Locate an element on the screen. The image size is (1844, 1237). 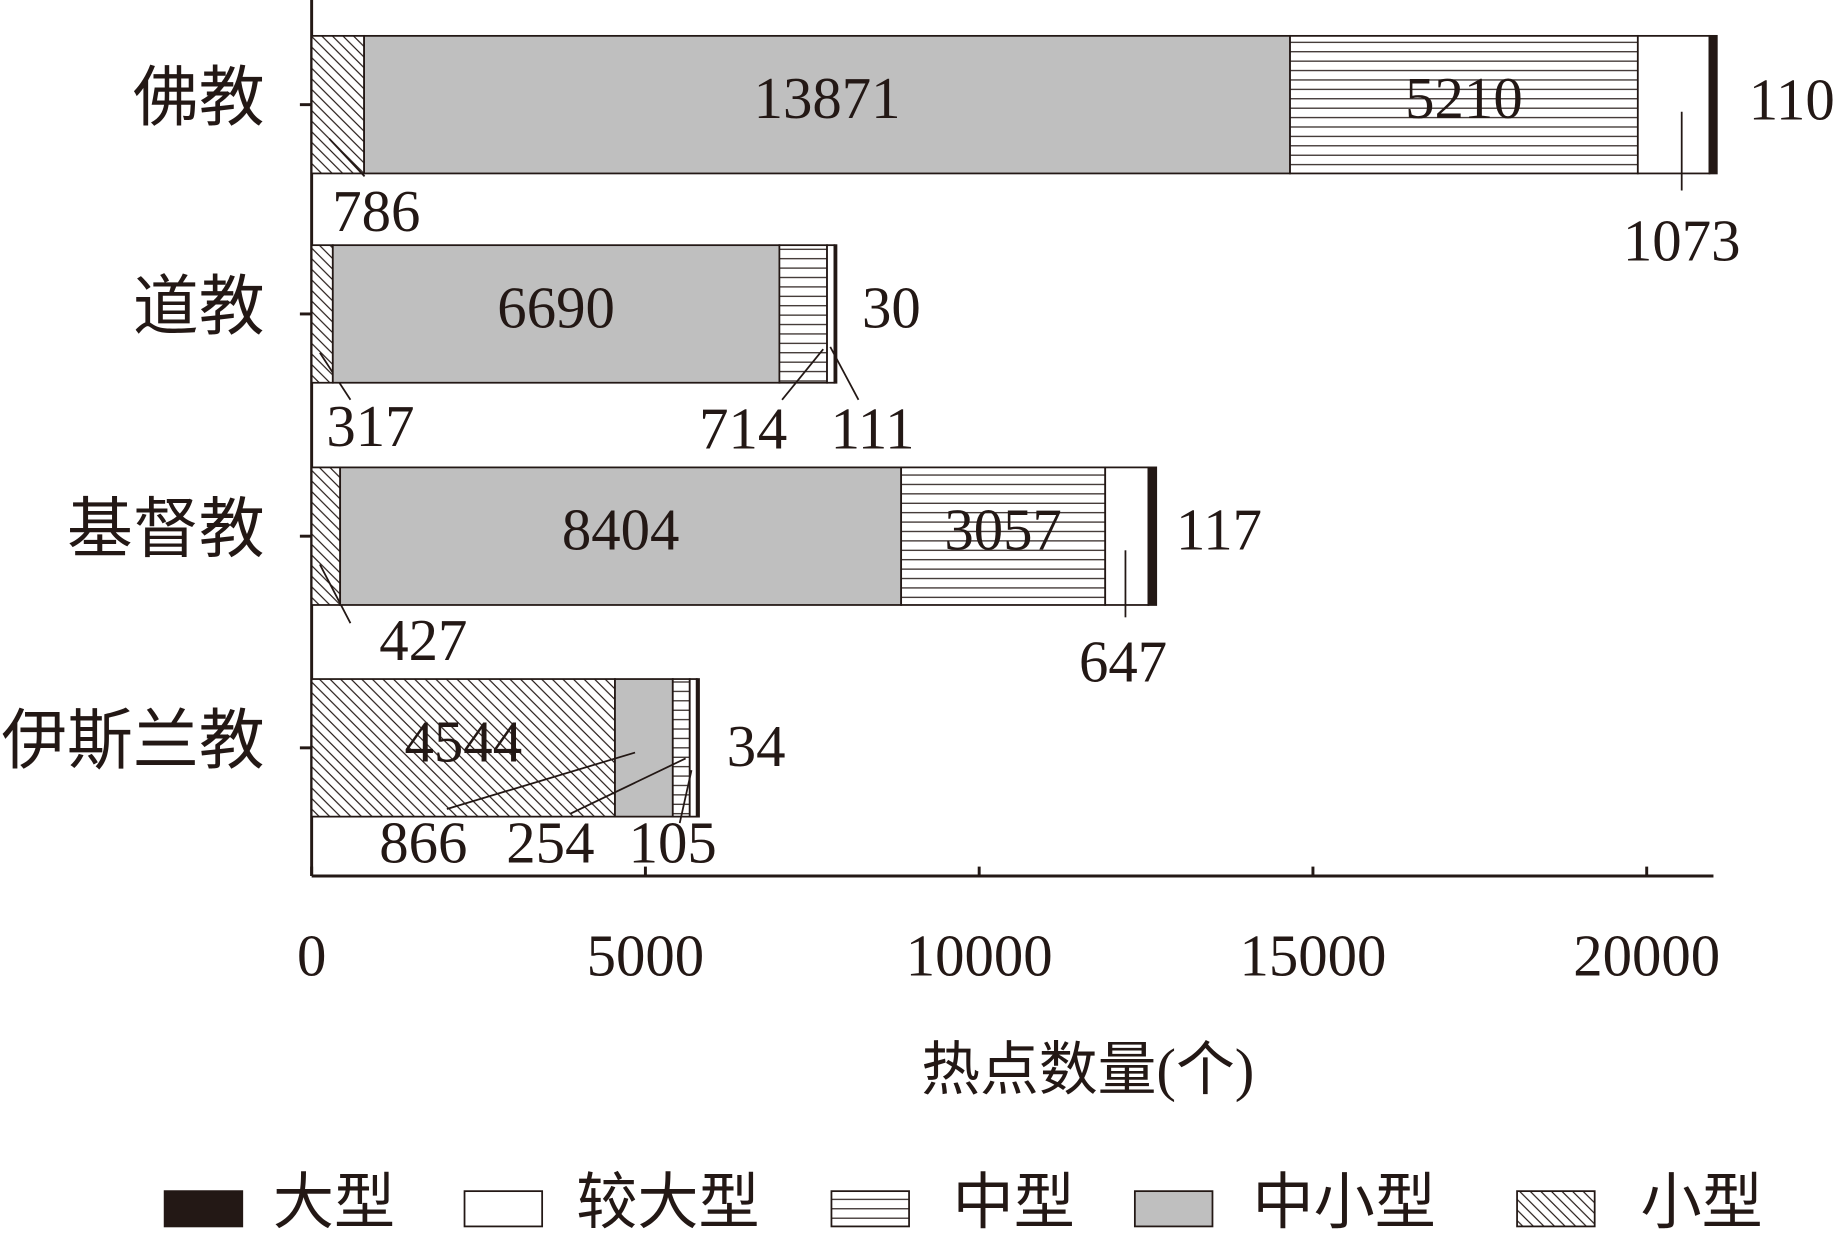
data-label: 105 is located at coordinates (673, 842).